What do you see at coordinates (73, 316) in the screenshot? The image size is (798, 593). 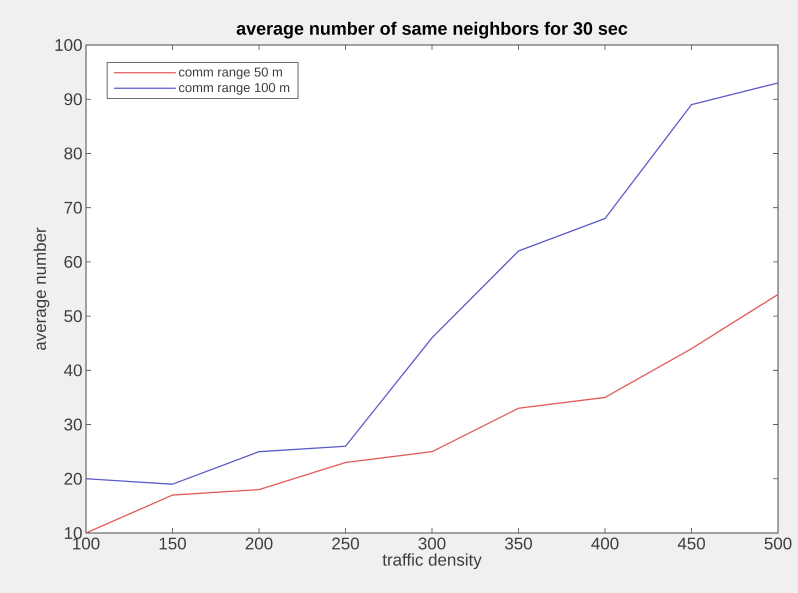 I see `y-tick-label: 50` at bounding box center [73, 316].